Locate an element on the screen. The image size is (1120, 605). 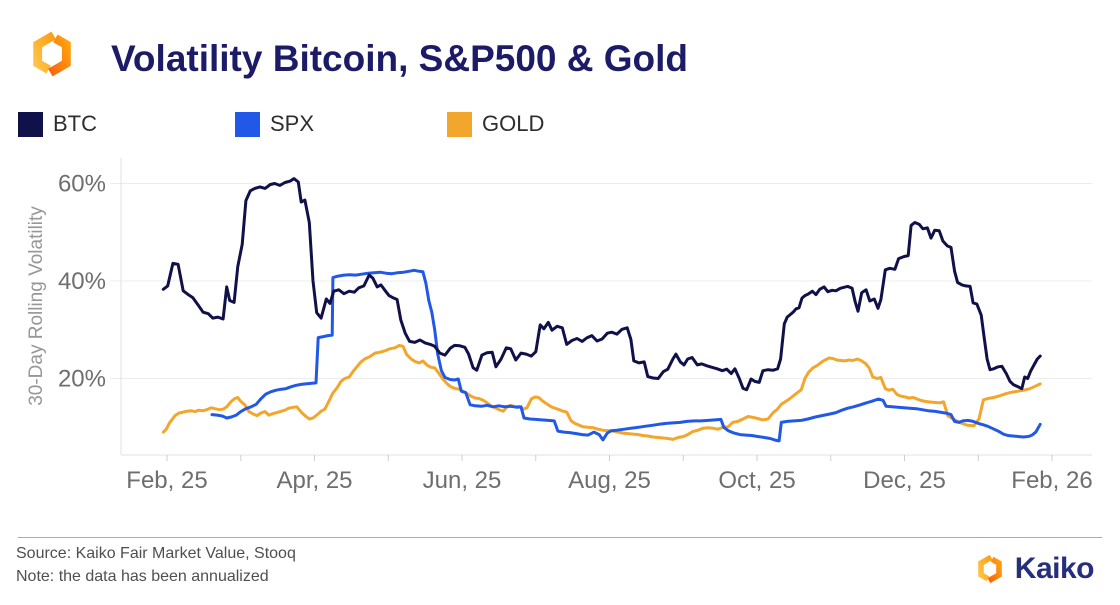
x-tick-label: Dec, 25 is located at coordinates (904, 480).